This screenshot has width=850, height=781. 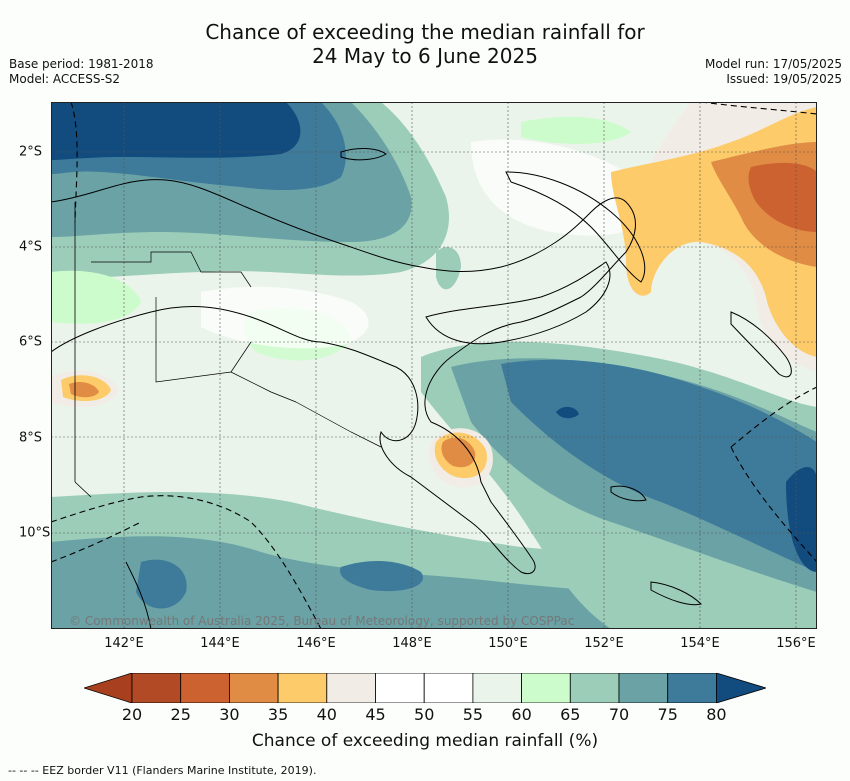 What do you see at coordinates (278, 714) in the screenshot?
I see `colorbar-label: 35` at bounding box center [278, 714].